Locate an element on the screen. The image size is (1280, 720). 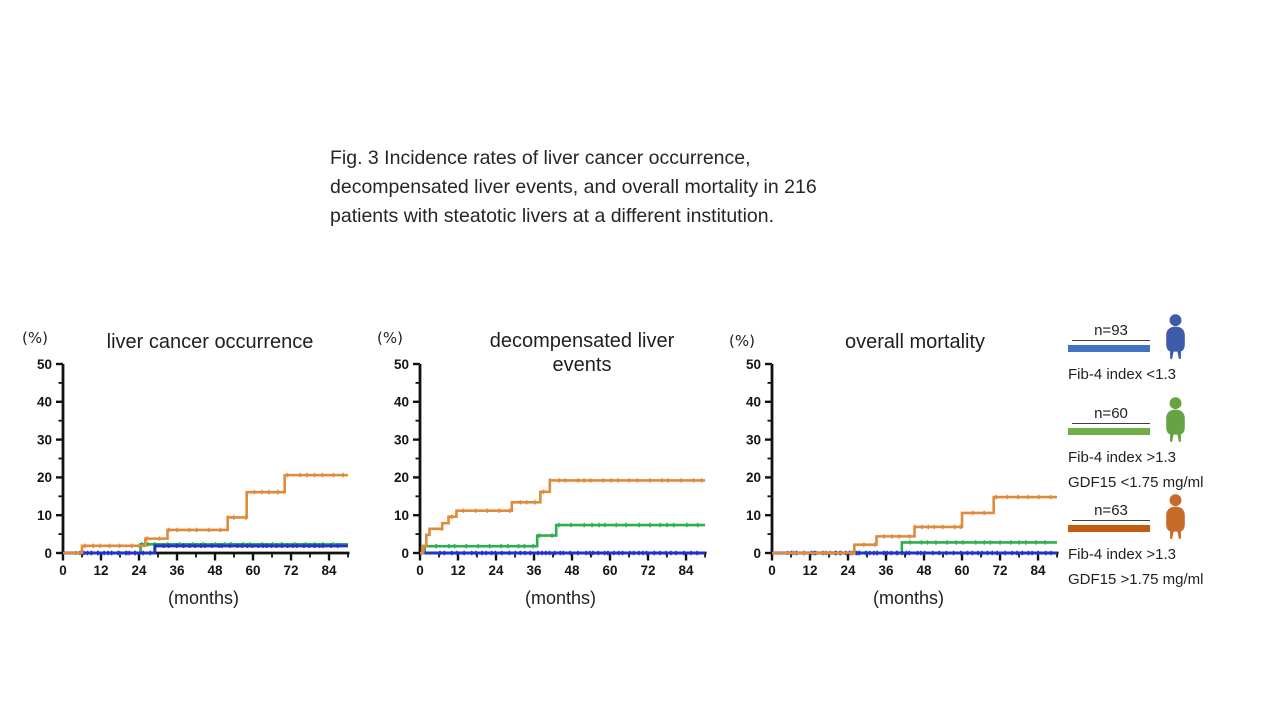
chart-title-liver-cancer: liver cancer occurrence is located at coordinates (210, 342).